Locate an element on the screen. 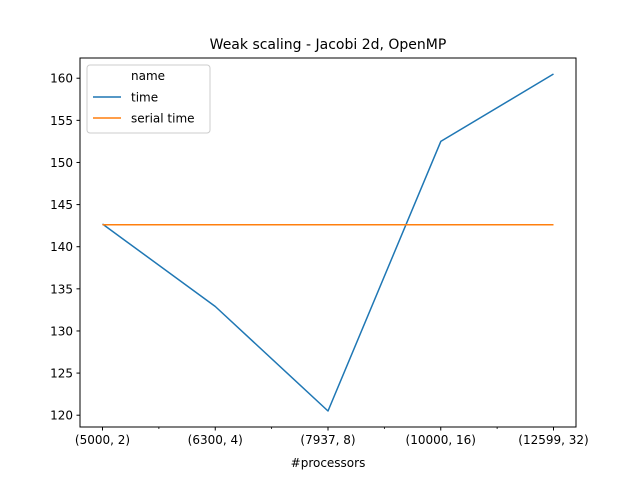 This screenshot has height=480, width=640. chart-title: Weak scaling - Jacobi 2d, OpenMP is located at coordinates (328, 45).